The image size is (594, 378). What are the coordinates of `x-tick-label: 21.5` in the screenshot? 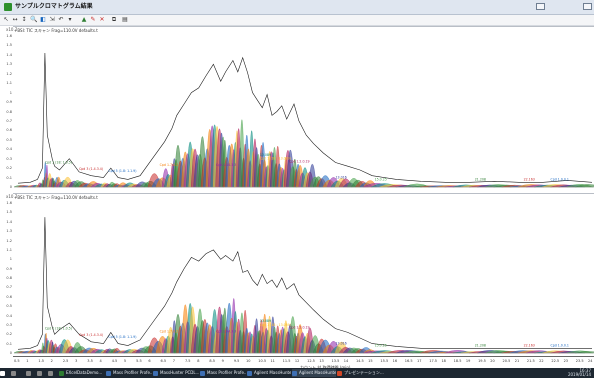 It's located at (530, 361).